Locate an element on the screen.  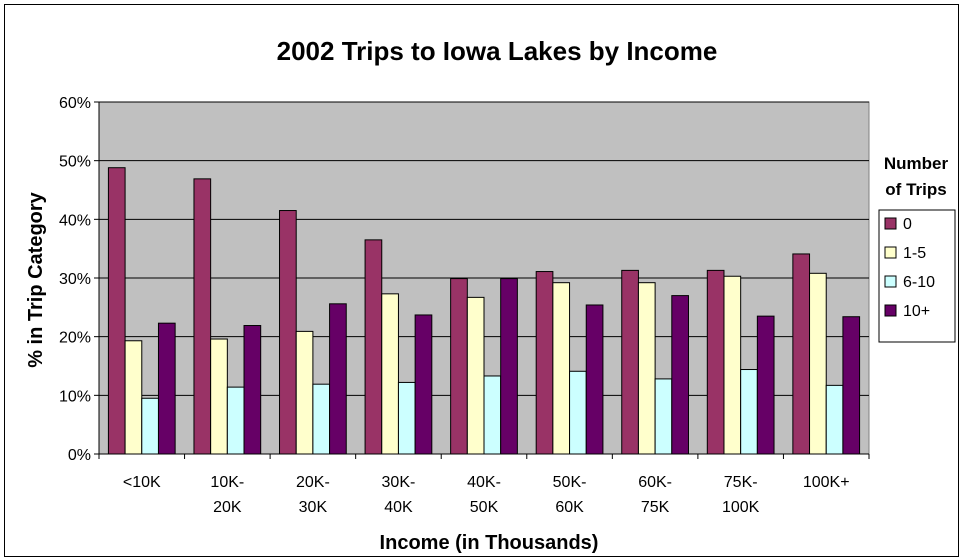
x-tick-label: 20K is located at coordinates (227, 507).